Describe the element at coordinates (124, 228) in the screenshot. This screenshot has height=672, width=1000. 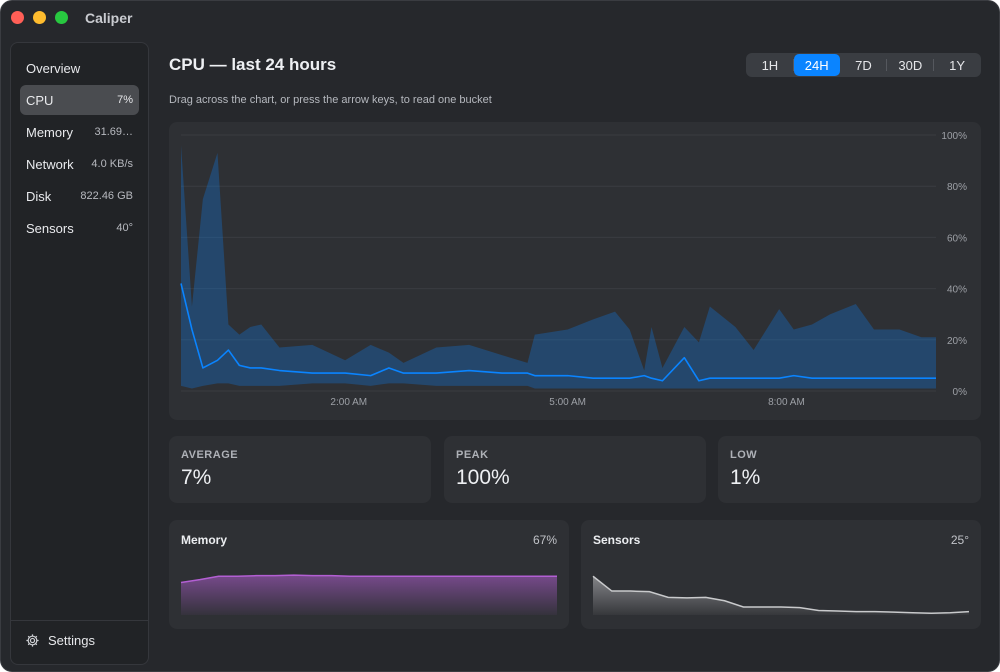
I see `sidebar-item-value: 40°` at that location.